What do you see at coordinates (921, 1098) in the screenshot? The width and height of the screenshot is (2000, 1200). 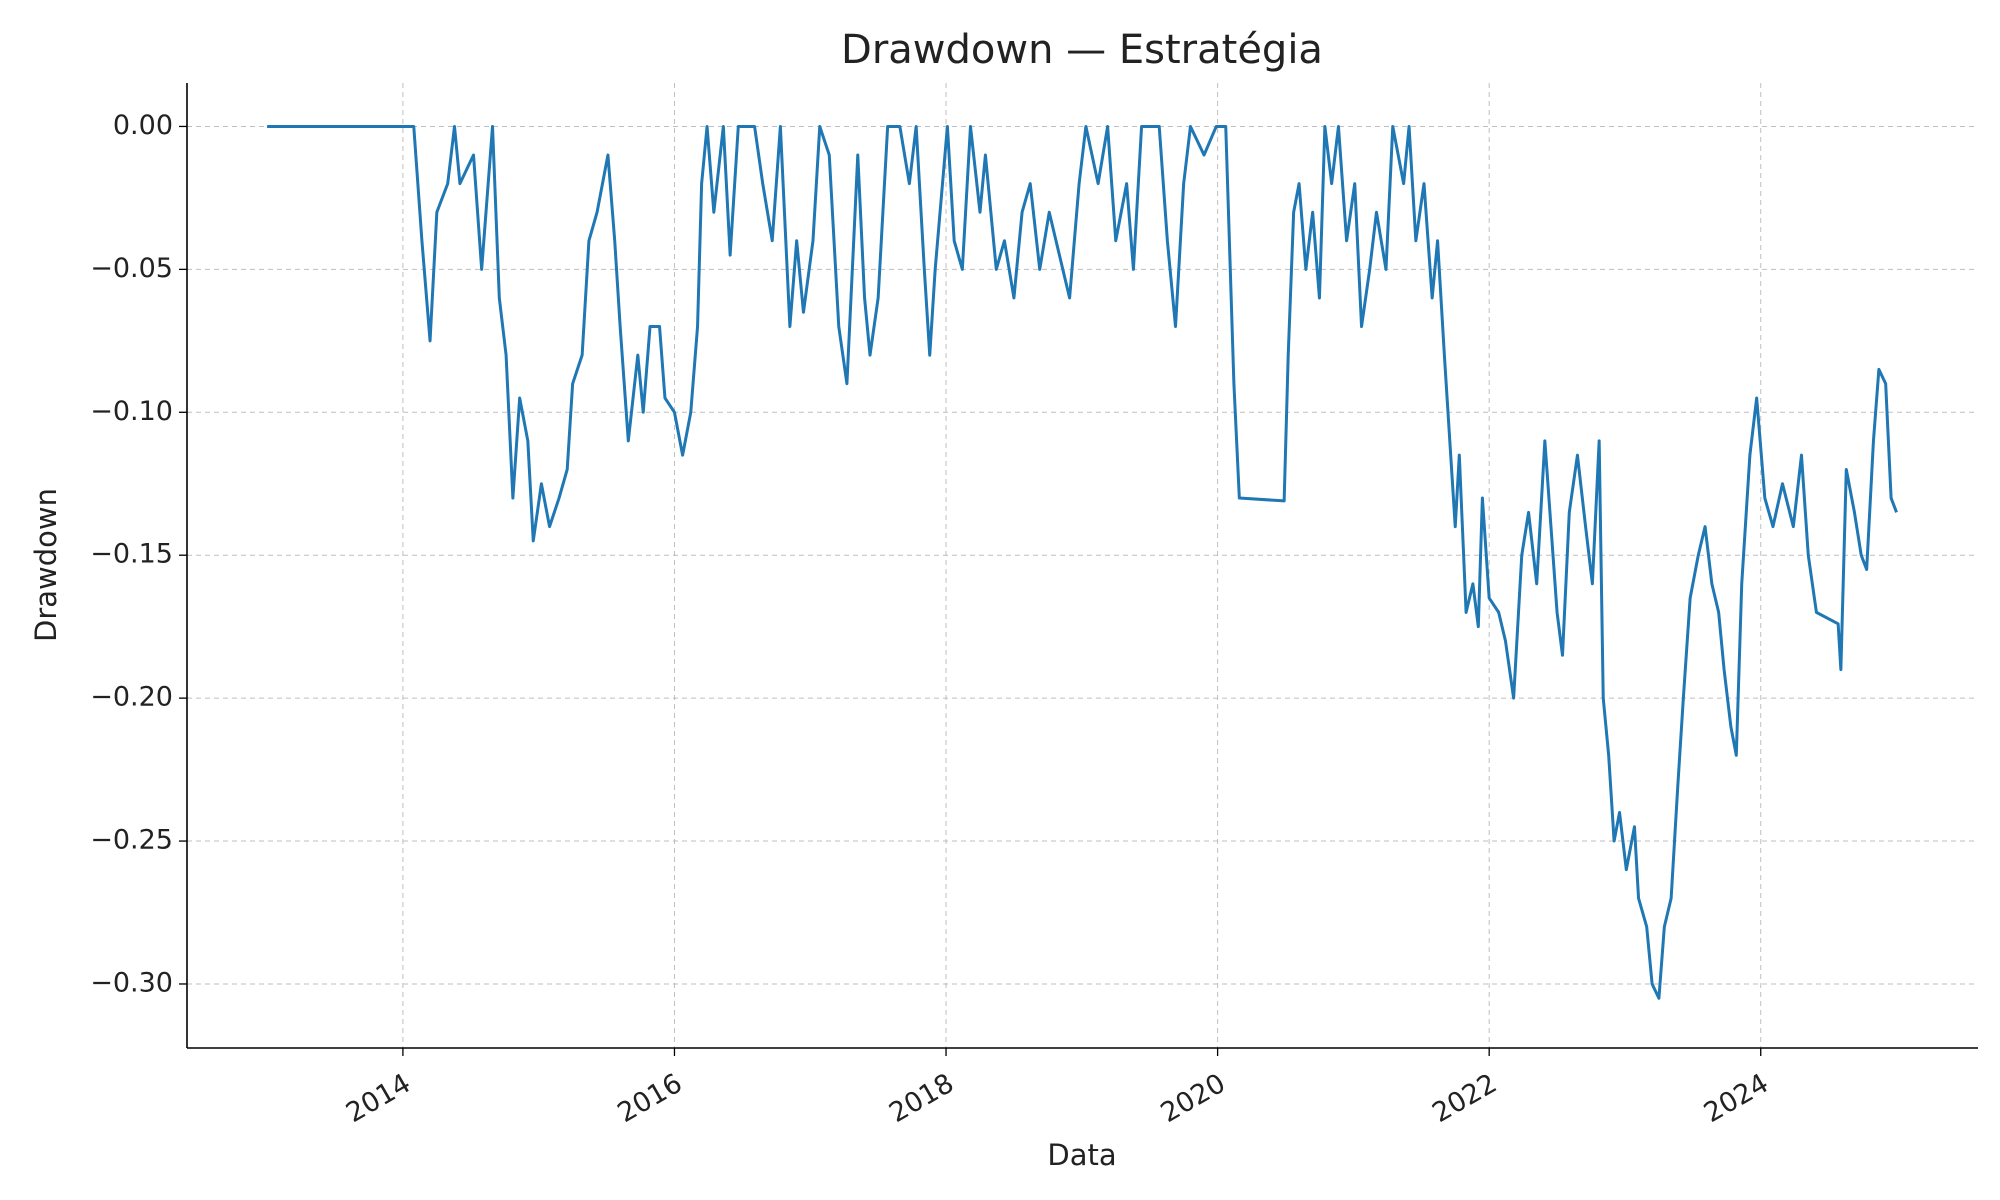 I see `x-tick-label: 2018` at bounding box center [921, 1098].